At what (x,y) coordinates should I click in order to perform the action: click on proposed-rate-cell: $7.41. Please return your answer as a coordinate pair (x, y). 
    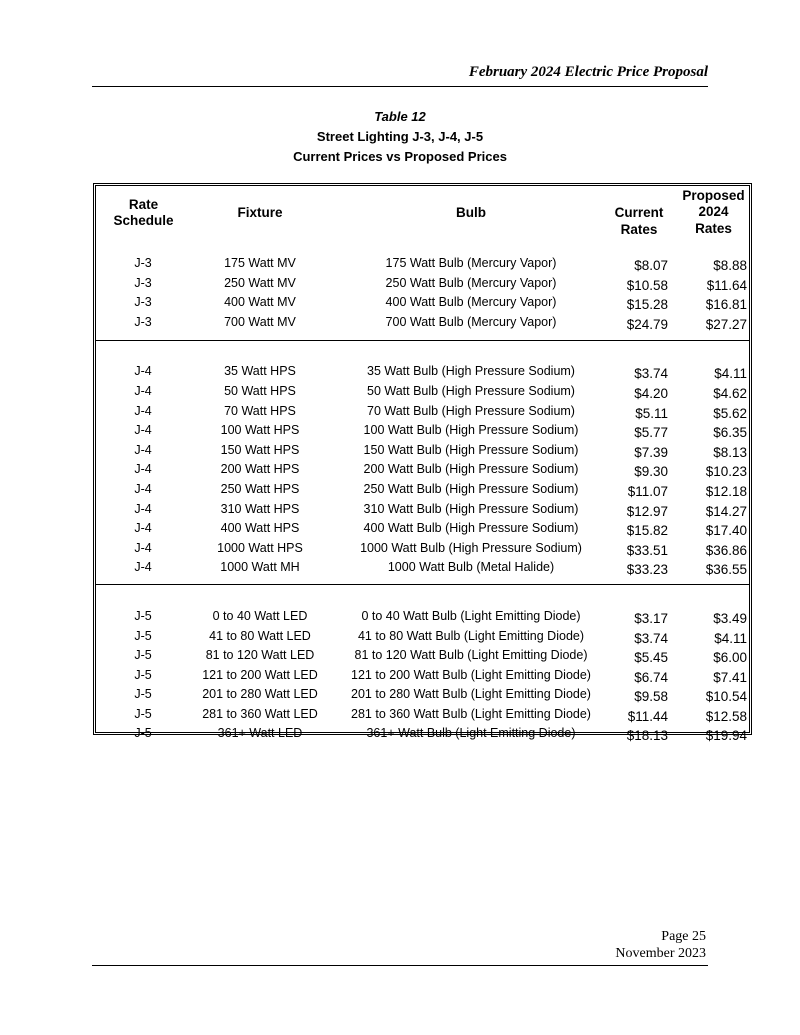
    Looking at the image, I should click on (730, 677).